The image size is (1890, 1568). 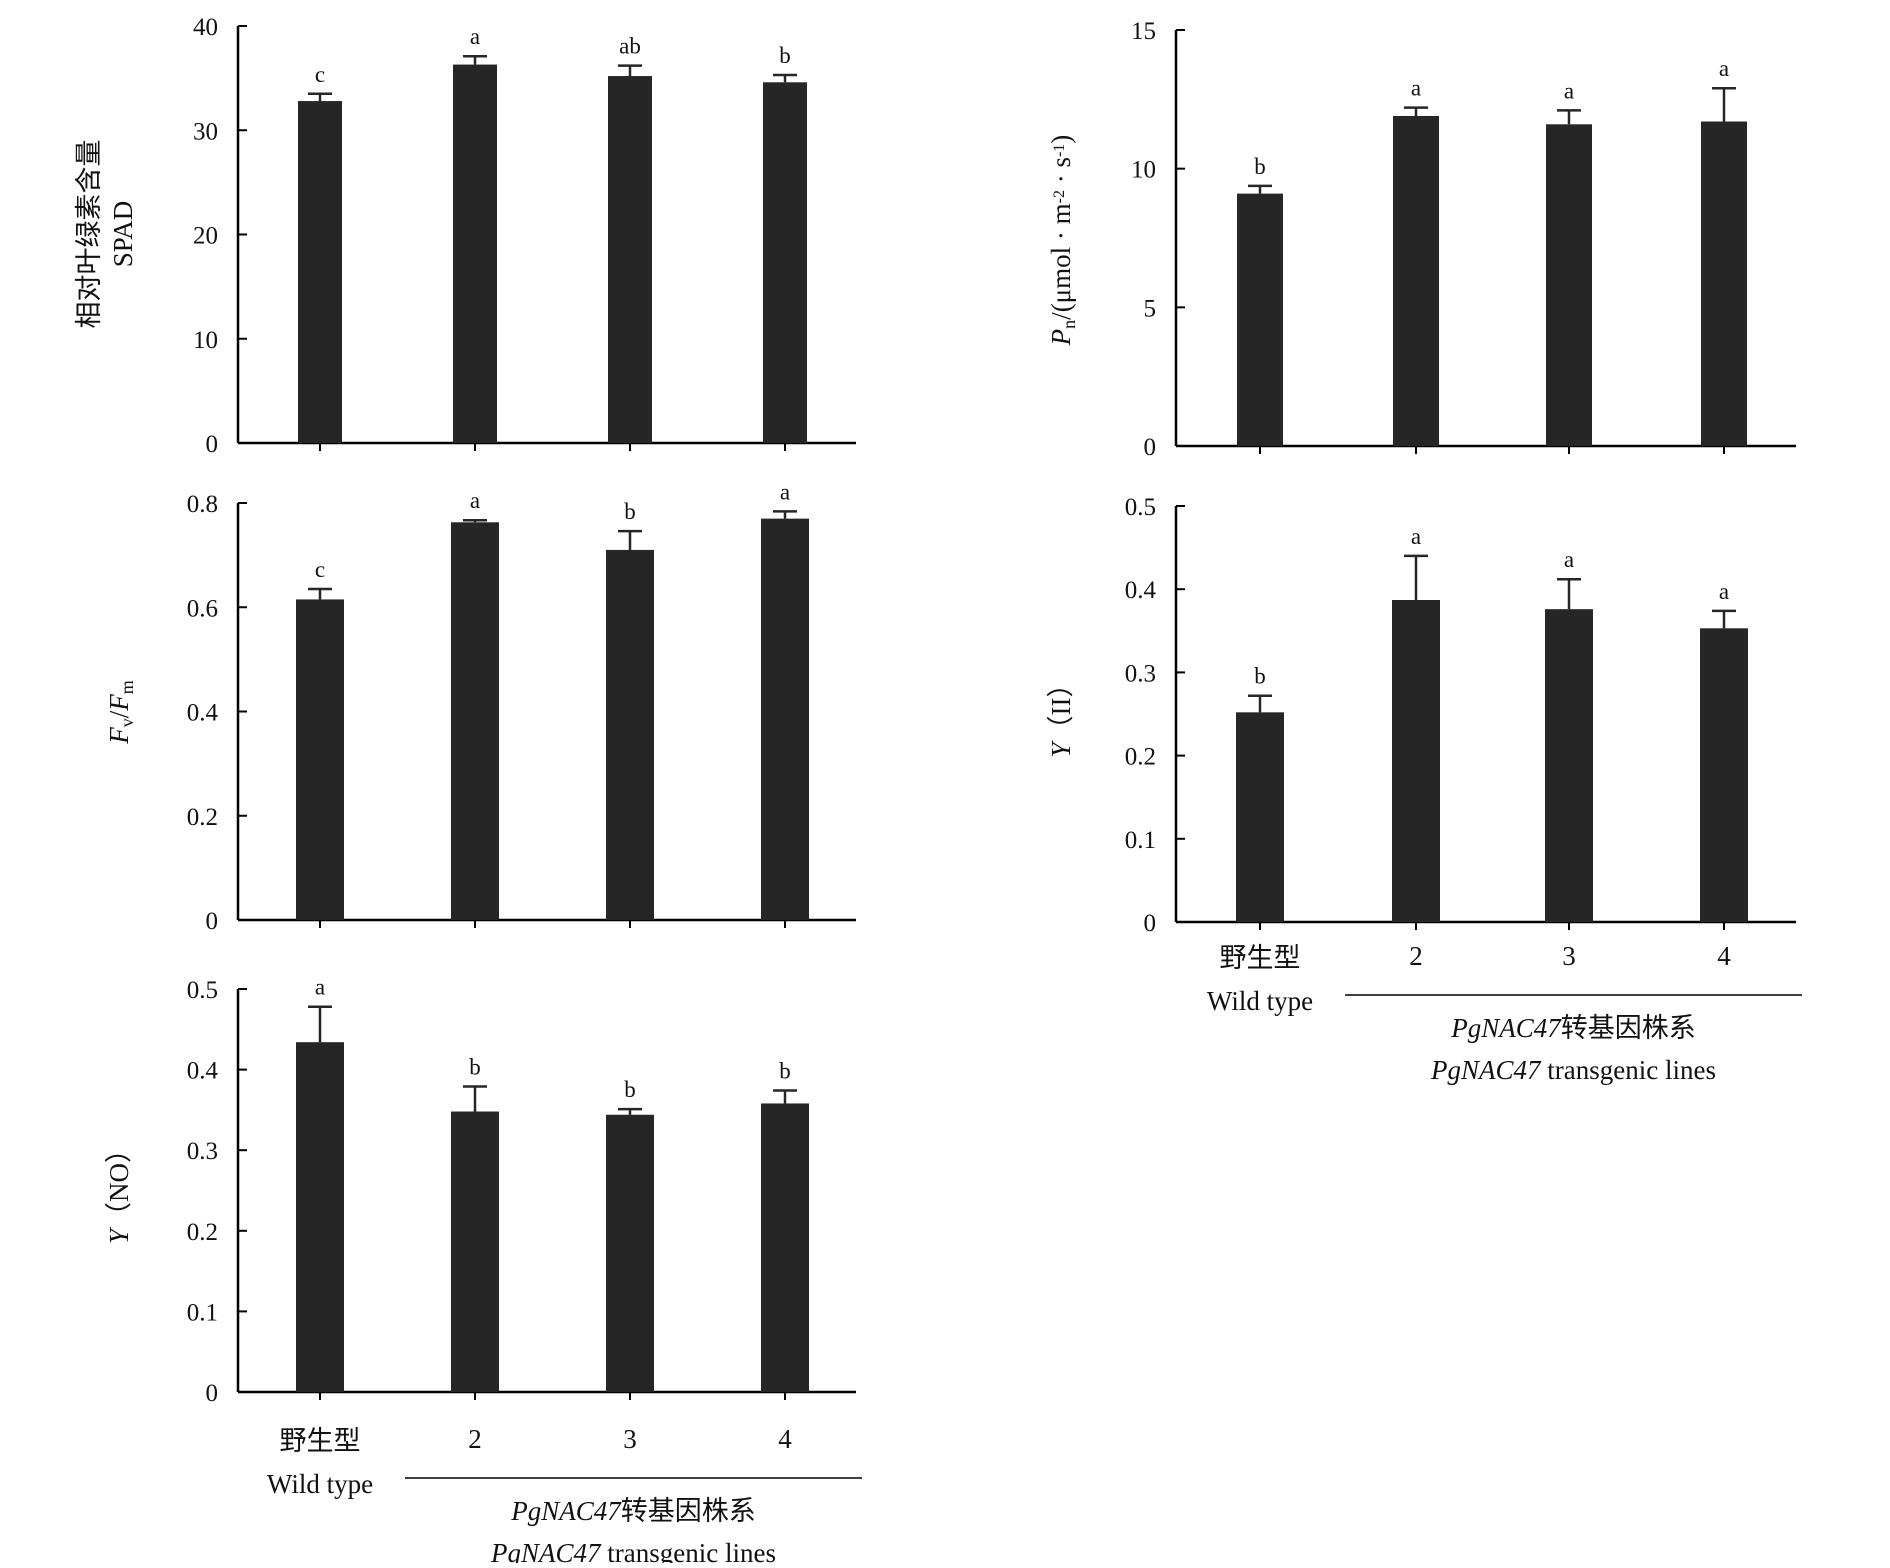 I want to click on category-labels-right: 野生型 Wild type 2 3 4, so click(x=1469, y=978).